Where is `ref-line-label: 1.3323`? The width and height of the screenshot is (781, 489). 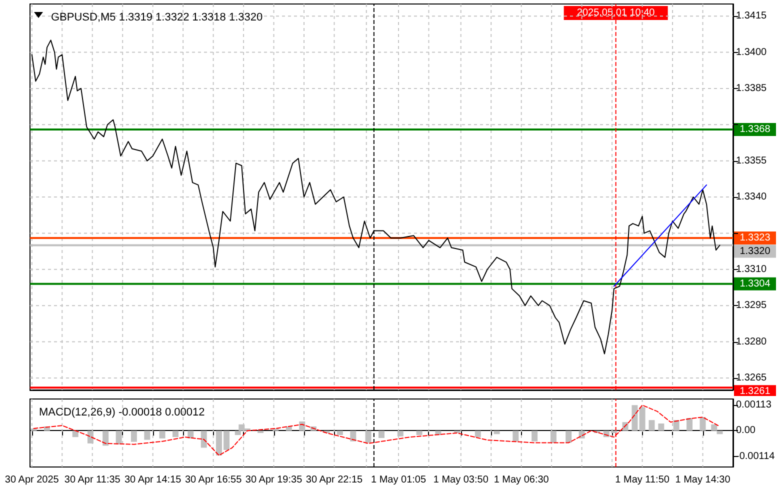 ref-line-label: 1.3323 is located at coordinates (755, 238).